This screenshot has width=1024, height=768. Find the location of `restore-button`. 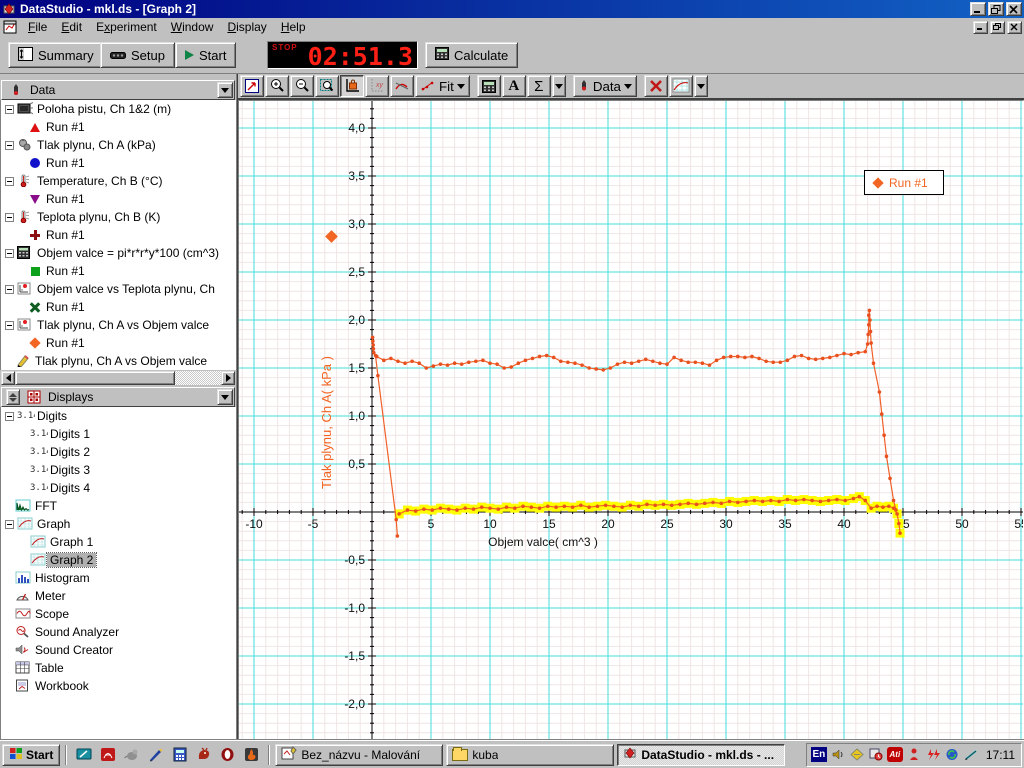

restore-button is located at coordinates (996, 9).